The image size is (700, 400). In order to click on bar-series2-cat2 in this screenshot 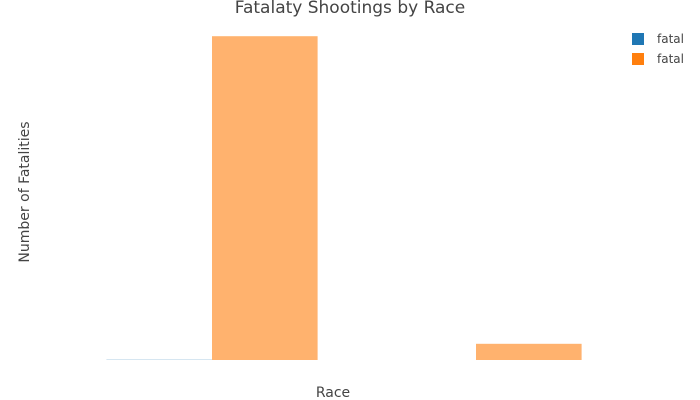, I will do `click(529, 351)`.